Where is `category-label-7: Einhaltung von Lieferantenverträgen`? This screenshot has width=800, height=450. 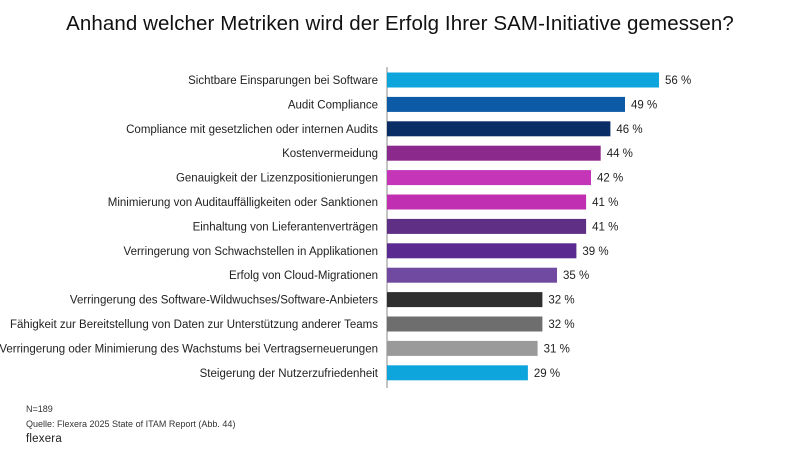 category-label-7: Einhaltung von Lieferantenverträgen is located at coordinates (285, 227).